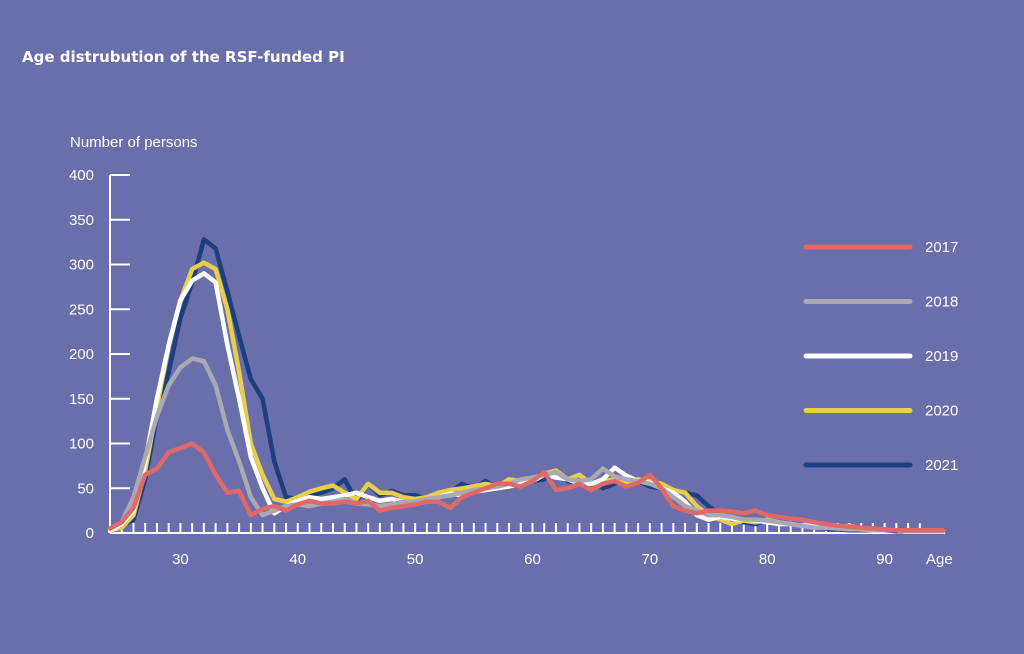 The width and height of the screenshot is (1024, 654). I want to click on x-tick-label: 50, so click(415, 559).